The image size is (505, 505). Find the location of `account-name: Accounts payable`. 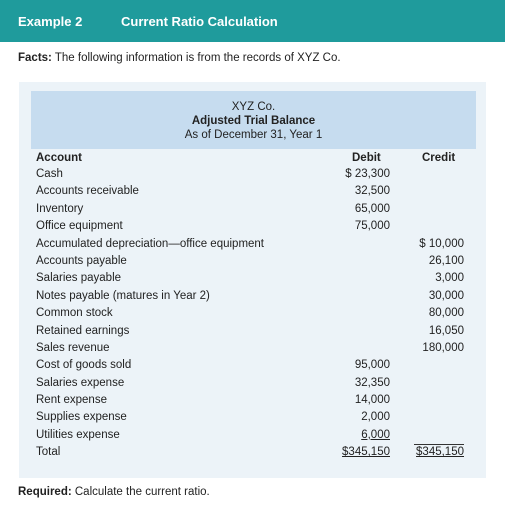

account-name: Accounts payable is located at coordinates (81, 260).